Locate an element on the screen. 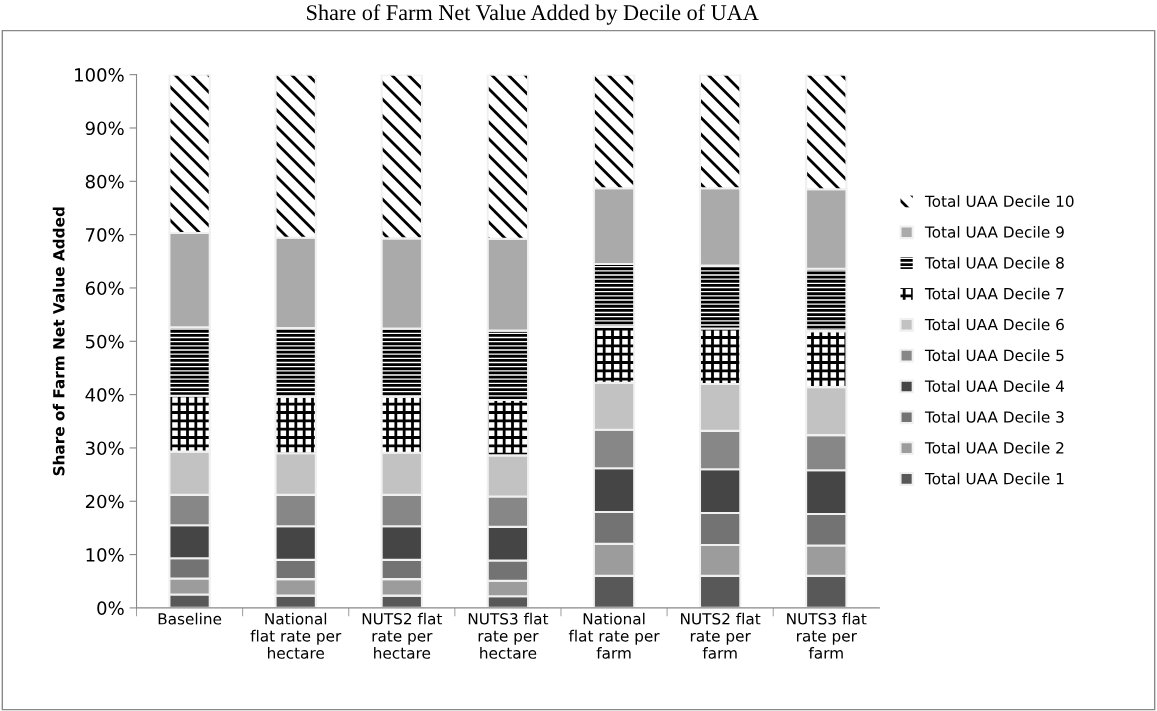 The width and height of the screenshot is (1157, 711). legend-label: Total UAA Decile 5 is located at coordinates (994, 355).